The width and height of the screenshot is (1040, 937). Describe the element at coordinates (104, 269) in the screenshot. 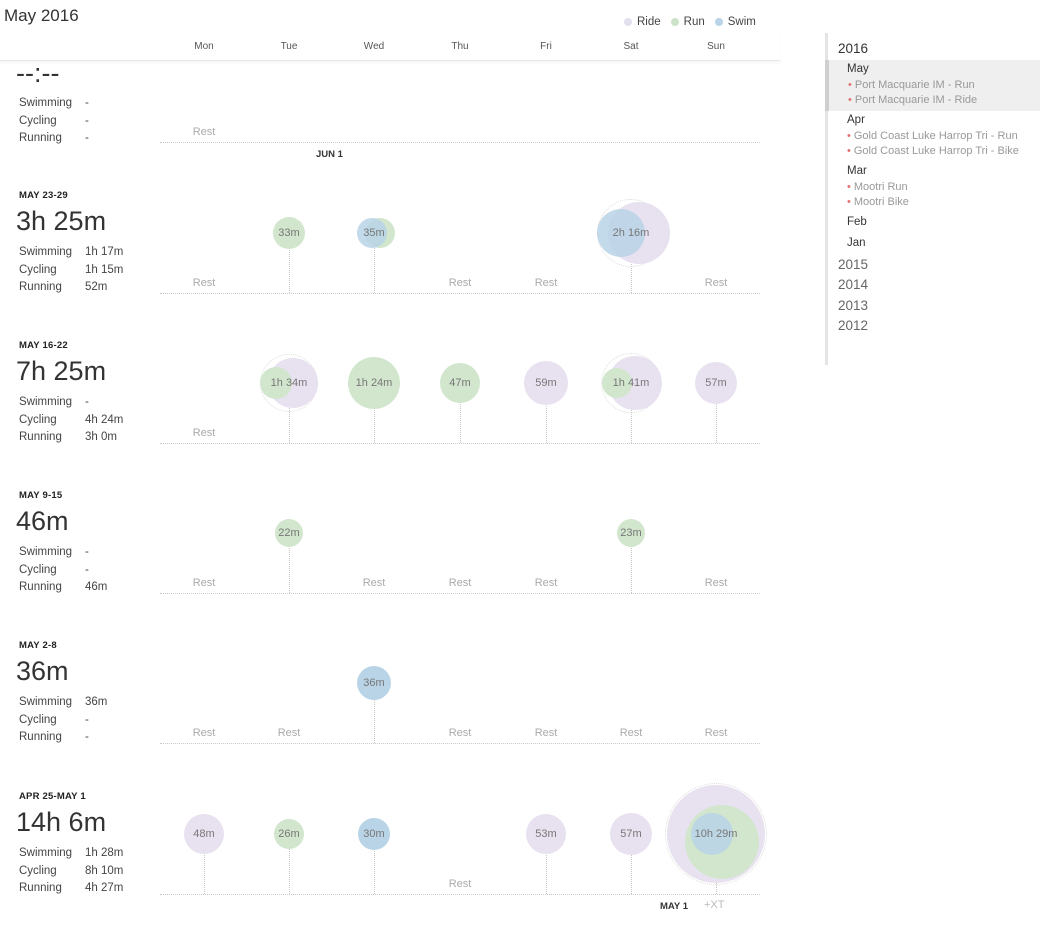

I see `stat-value: 1h 15m` at that location.